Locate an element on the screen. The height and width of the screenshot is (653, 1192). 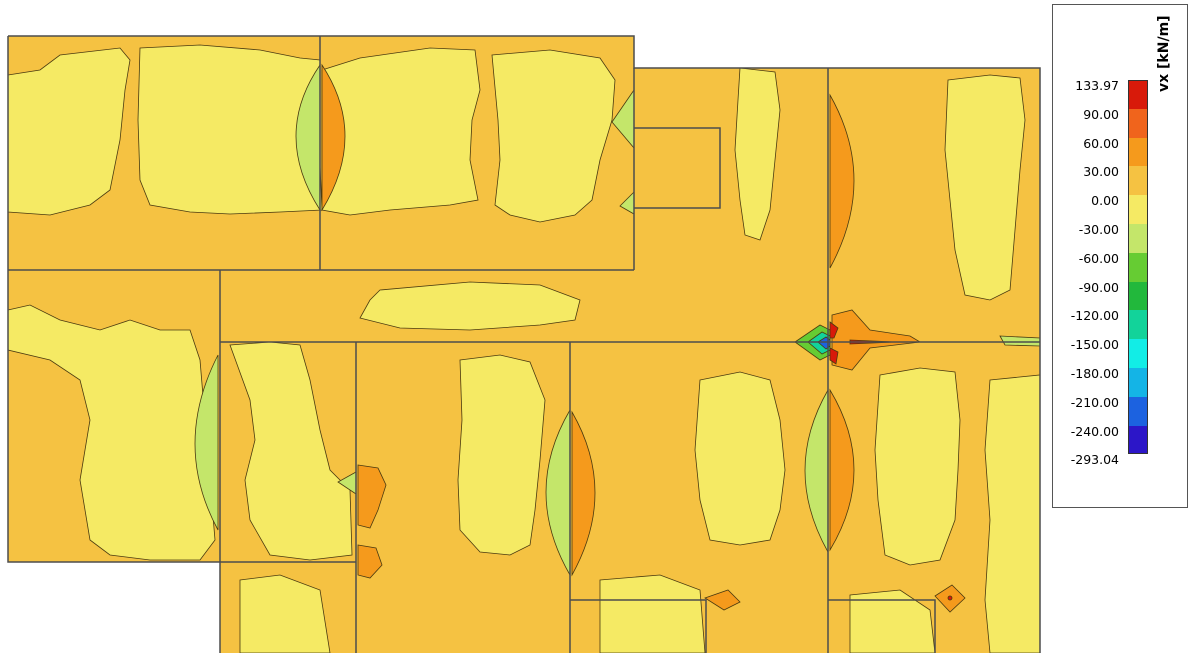
legend-label: 0.00 is located at coordinates (1105, 201).